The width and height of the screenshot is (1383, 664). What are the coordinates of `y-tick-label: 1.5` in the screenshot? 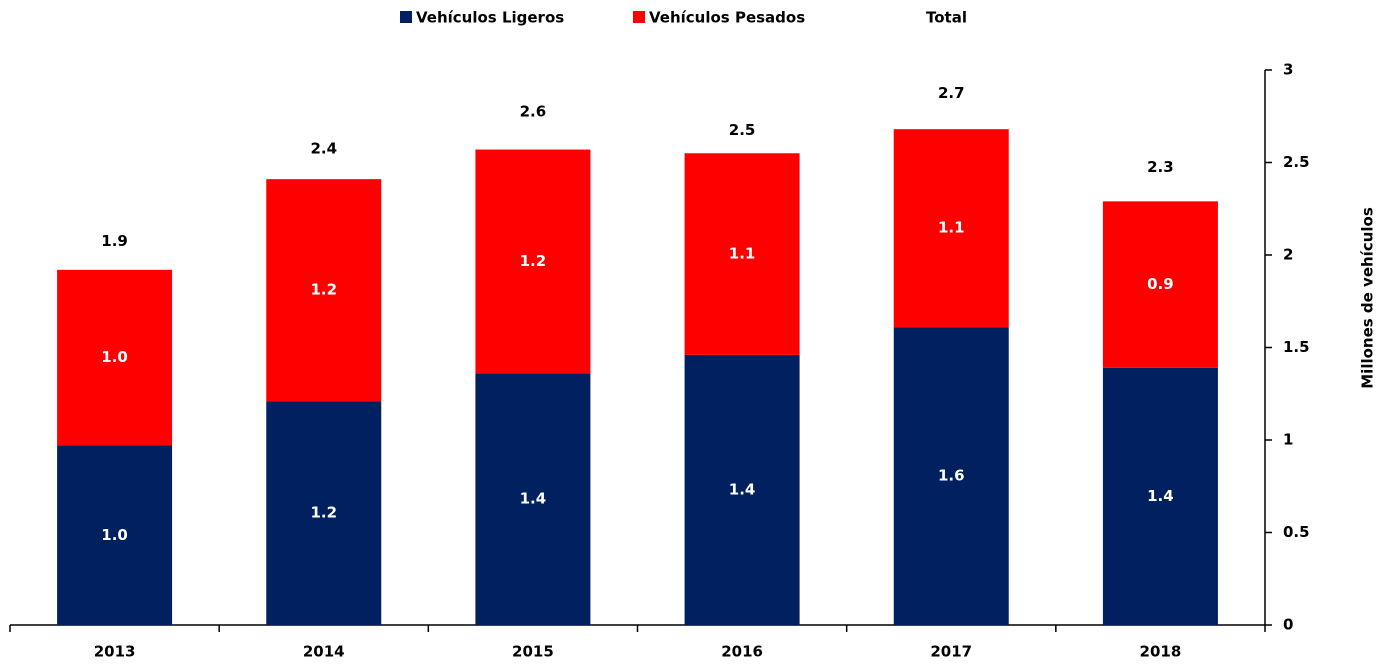 It's located at (1296, 347).